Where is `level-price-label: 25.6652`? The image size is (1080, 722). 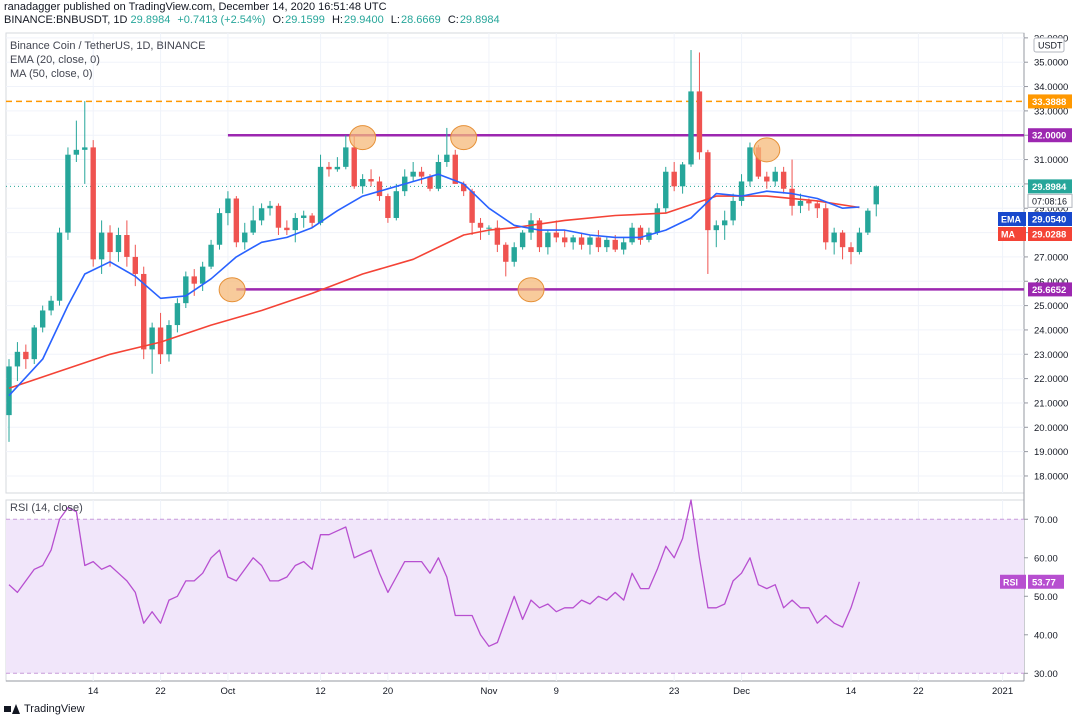 level-price-label: 25.6652 is located at coordinates (1049, 290).